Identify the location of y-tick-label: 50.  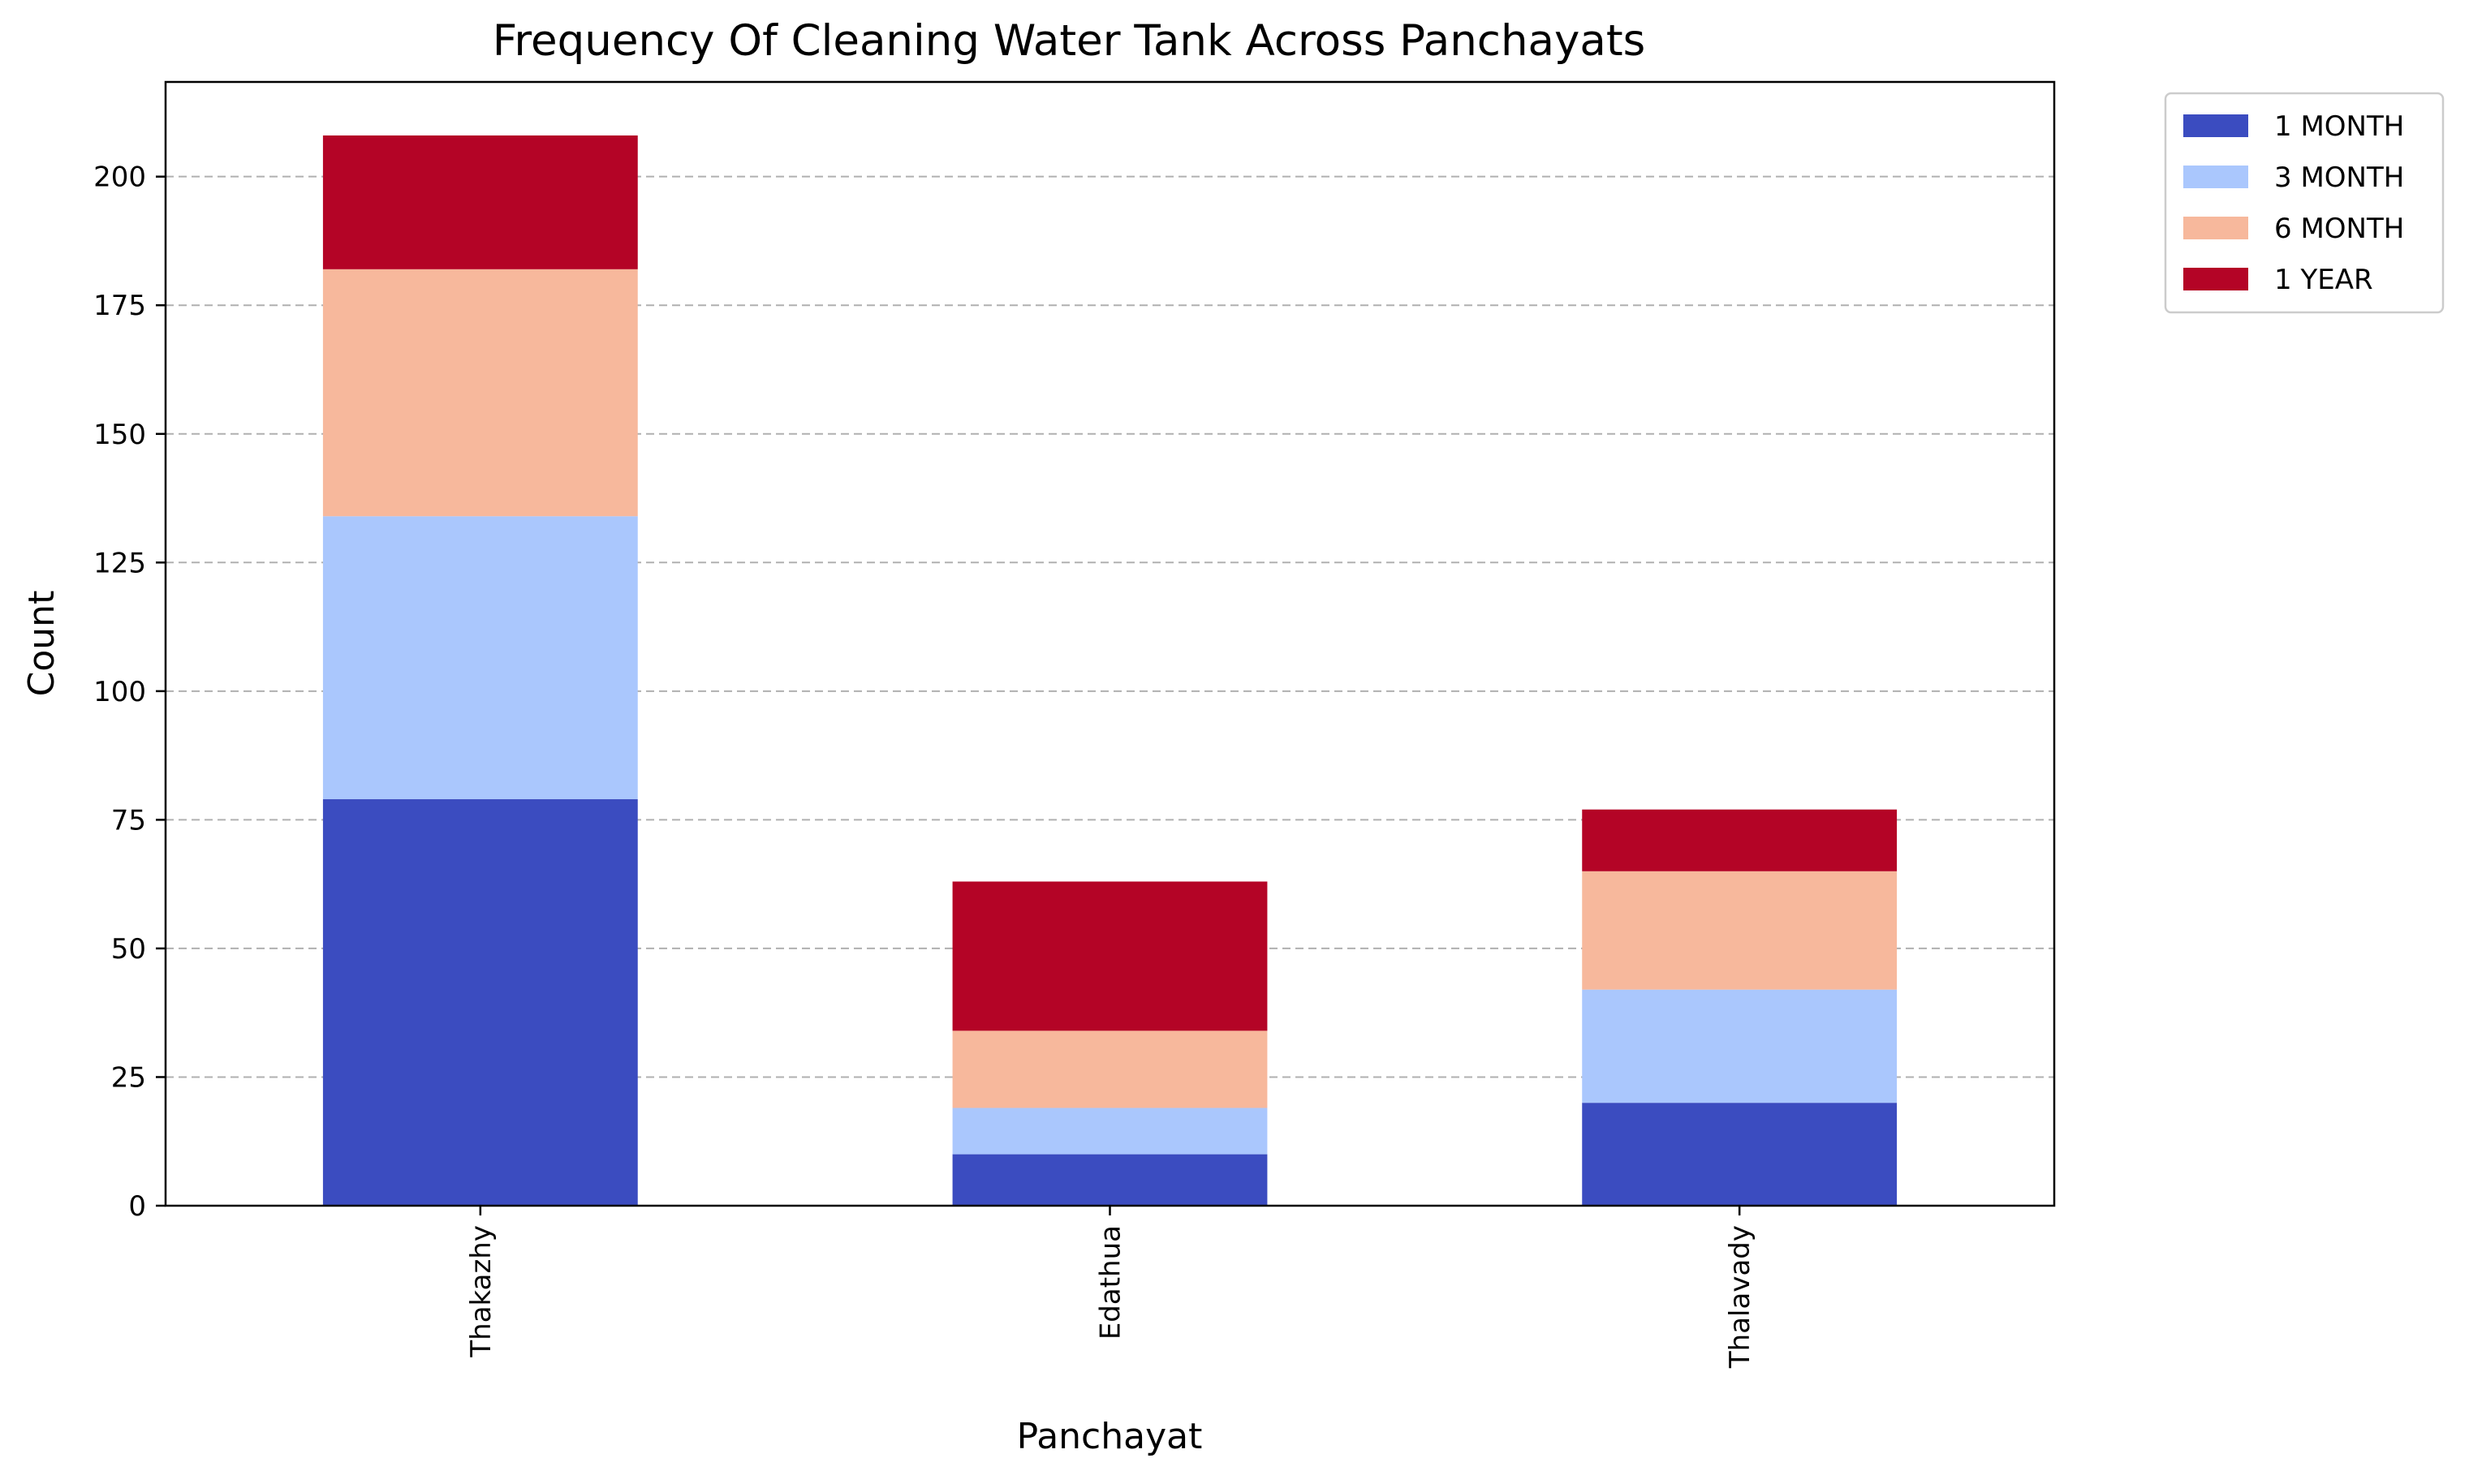
(129, 949).